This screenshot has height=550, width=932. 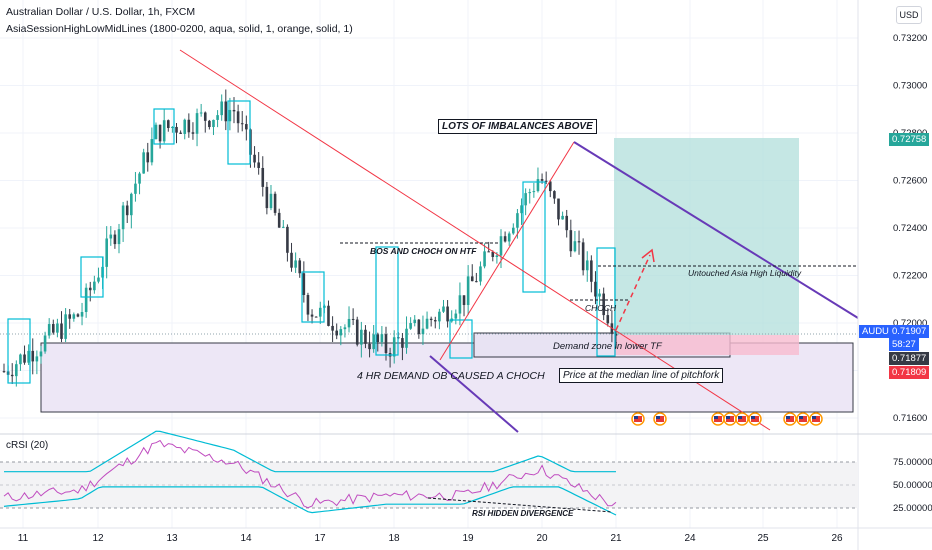 What do you see at coordinates (246, 538) in the screenshot?
I see `time-tick-label: 14` at bounding box center [246, 538].